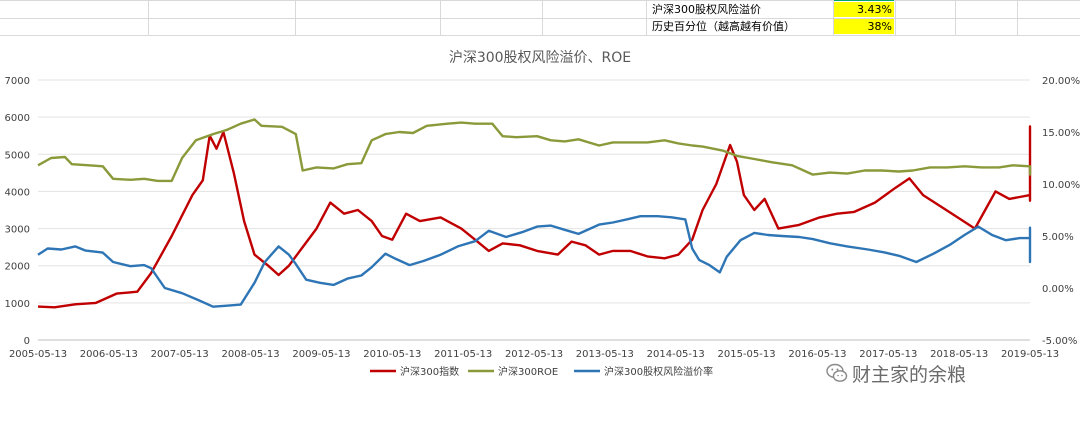 The width and height of the screenshot is (1080, 425). I want to click on x-tick-label: 2005-05-13, so click(38, 354).